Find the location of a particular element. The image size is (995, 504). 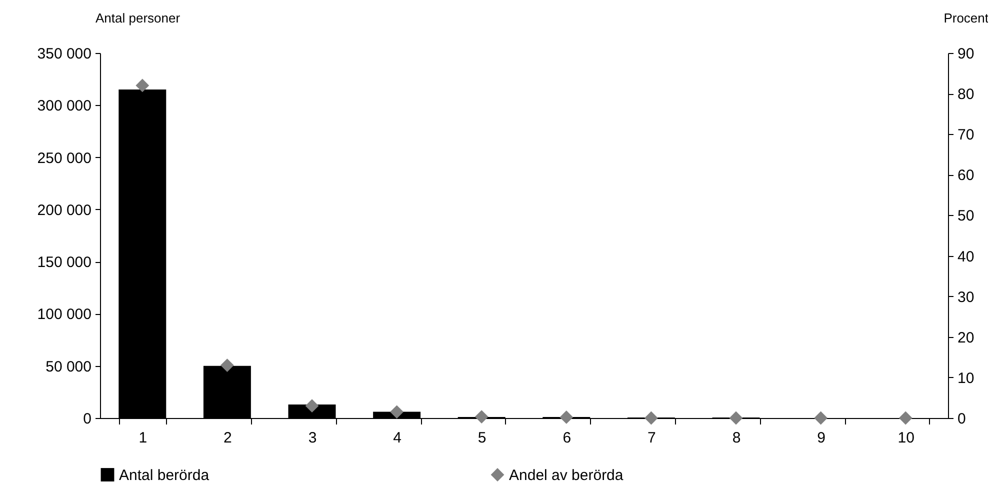

y2-tick-label: 80 is located at coordinates (966, 95).